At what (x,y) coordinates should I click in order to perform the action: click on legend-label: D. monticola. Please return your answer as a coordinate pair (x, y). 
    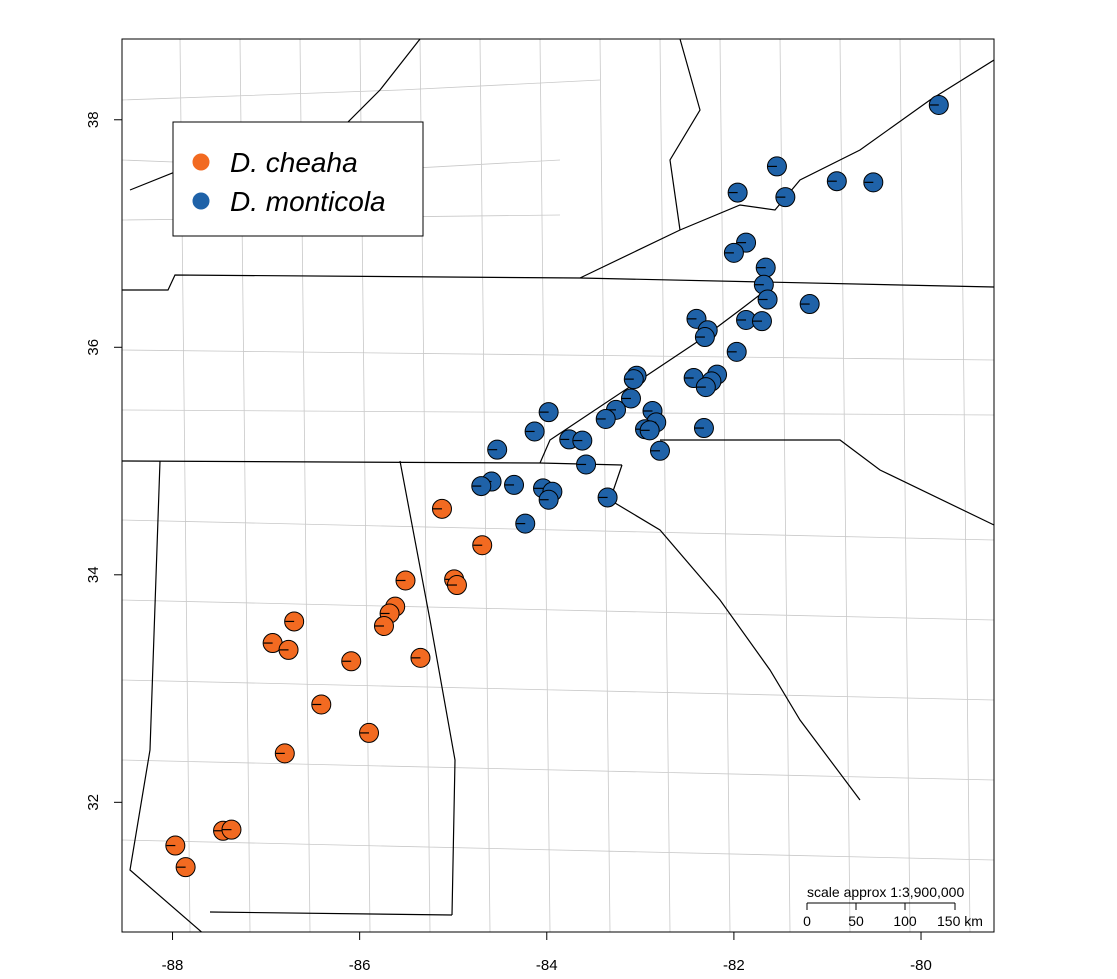
    Looking at the image, I should click on (308, 201).